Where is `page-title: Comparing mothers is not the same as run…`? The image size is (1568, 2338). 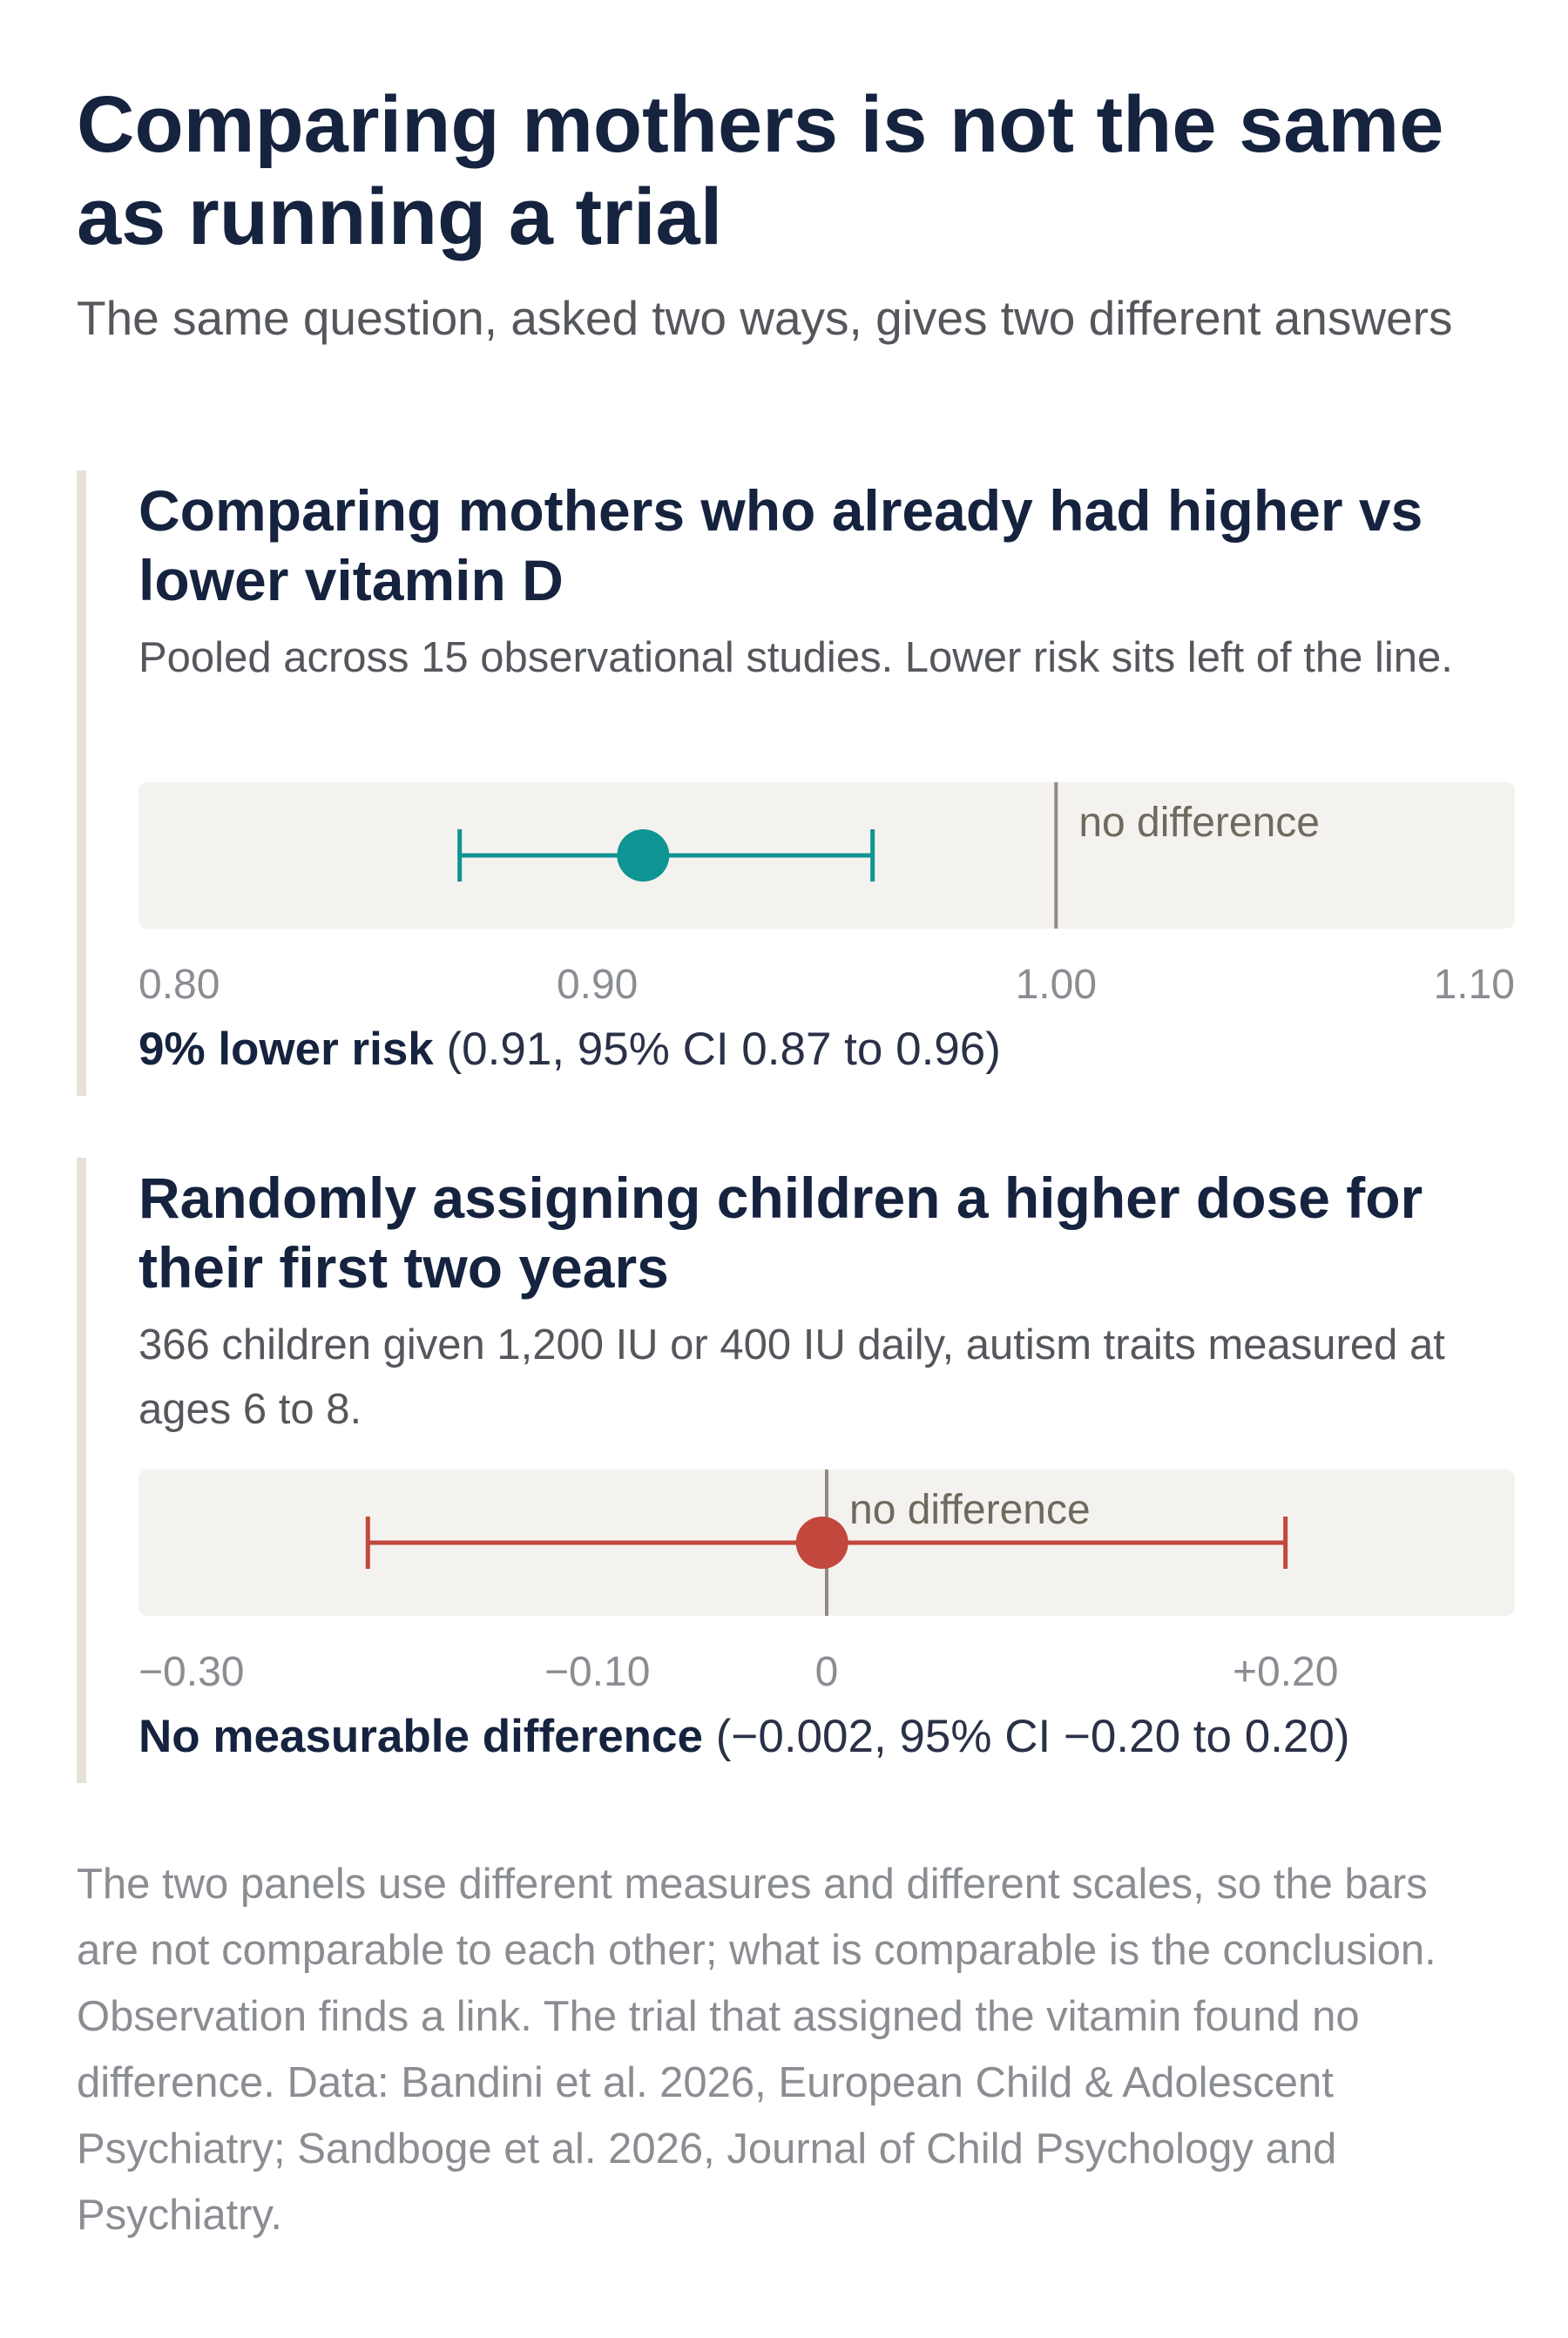
page-title: Comparing mothers is not the same as run… is located at coordinates (761, 170).